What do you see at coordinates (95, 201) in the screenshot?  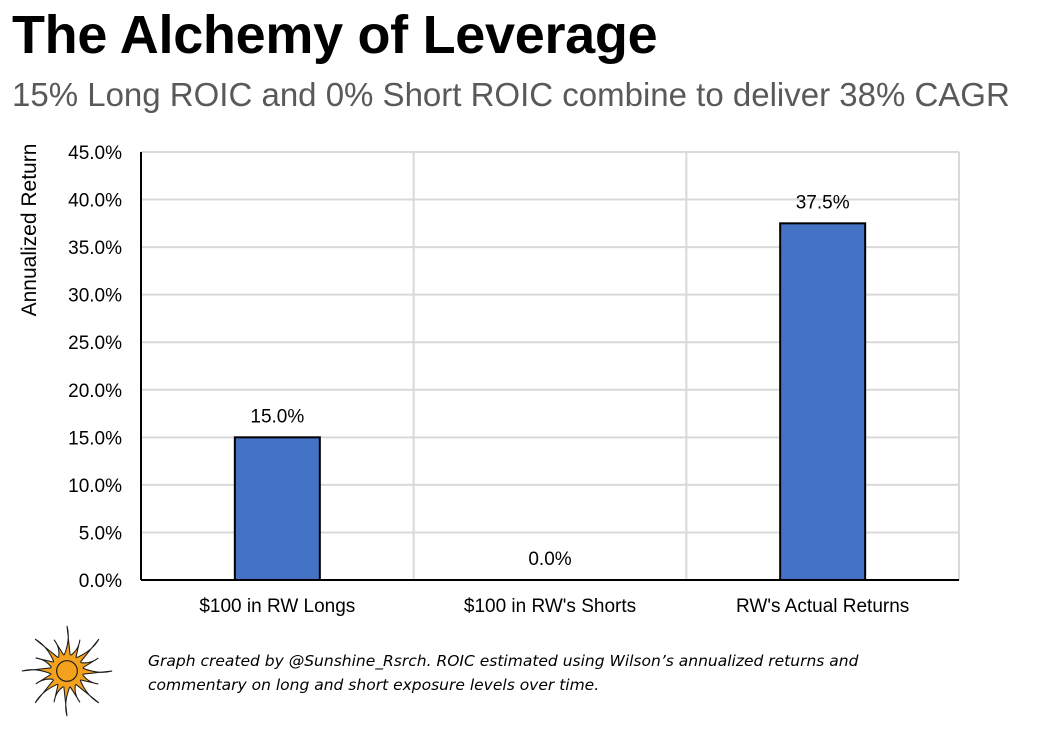 I see `y-tick-label: 40.0%` at bounding box center [95, 201].